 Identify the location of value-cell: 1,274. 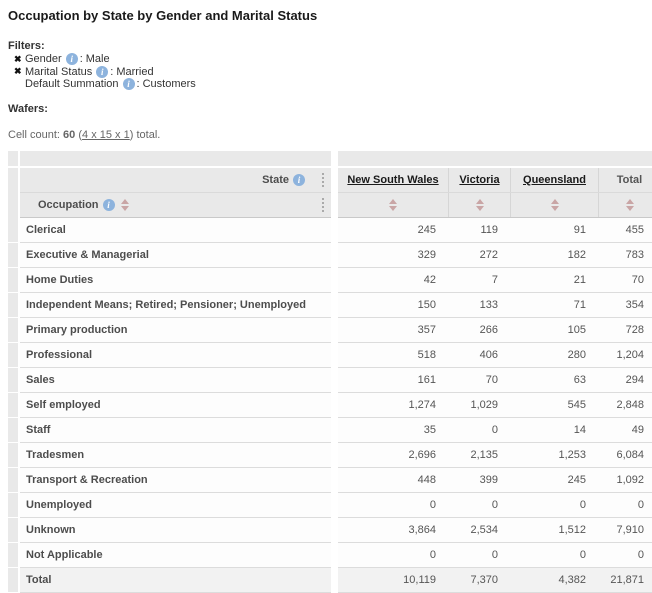
(422, 404).